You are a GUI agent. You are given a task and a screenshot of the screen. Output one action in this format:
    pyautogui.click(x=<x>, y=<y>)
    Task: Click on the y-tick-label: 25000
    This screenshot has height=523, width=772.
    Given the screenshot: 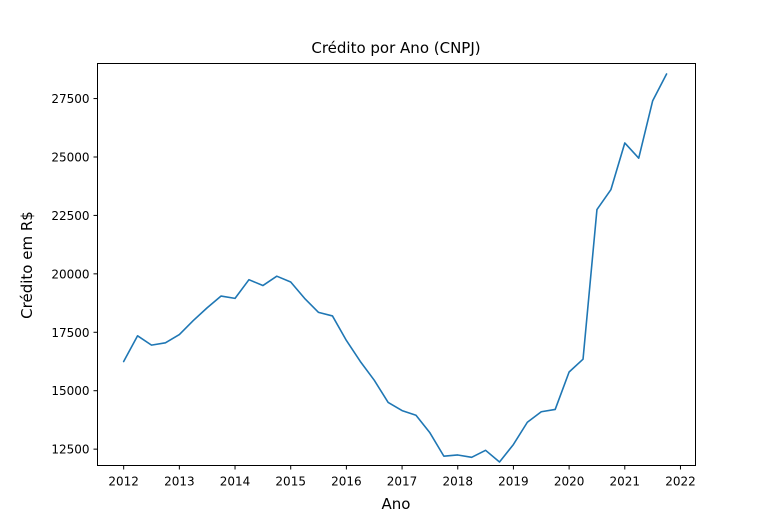 What is the action you would take?
    pyautogui.click(x=70, y=157)
    